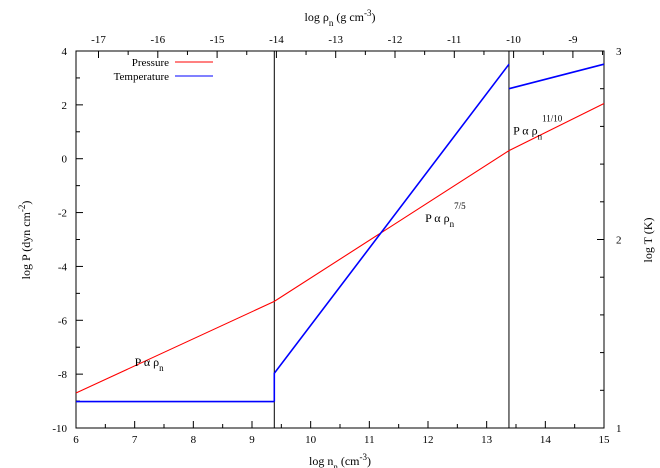 The height and width of the screenshot is (468, 660). What do you see at coordinates (605, 440) in the screenshot?
I see `x-tick-label: 15` at bounding box center [605, 440].